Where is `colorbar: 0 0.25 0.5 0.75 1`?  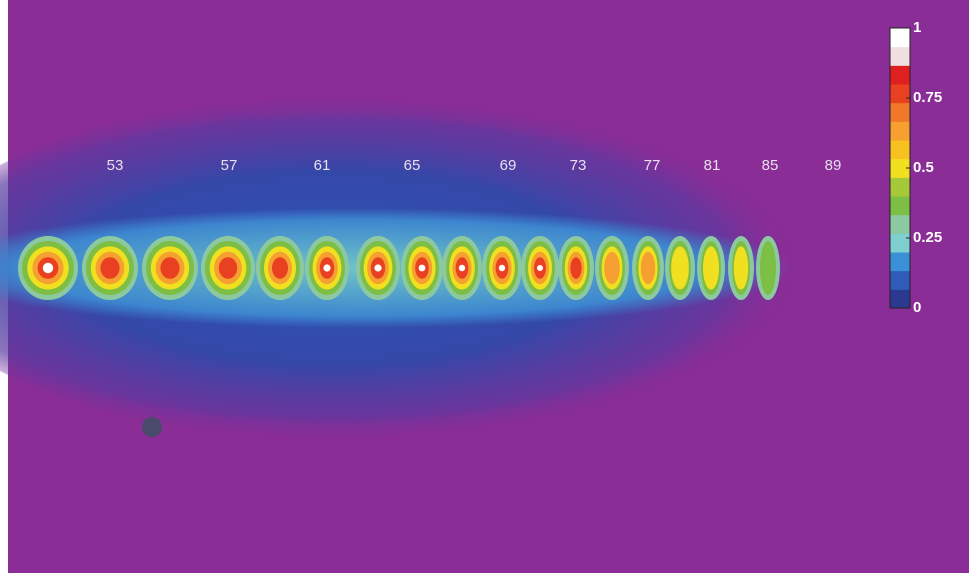 colorbar: 0 0.25 0.5 0.75 1 is located at coordinates (915, 167).